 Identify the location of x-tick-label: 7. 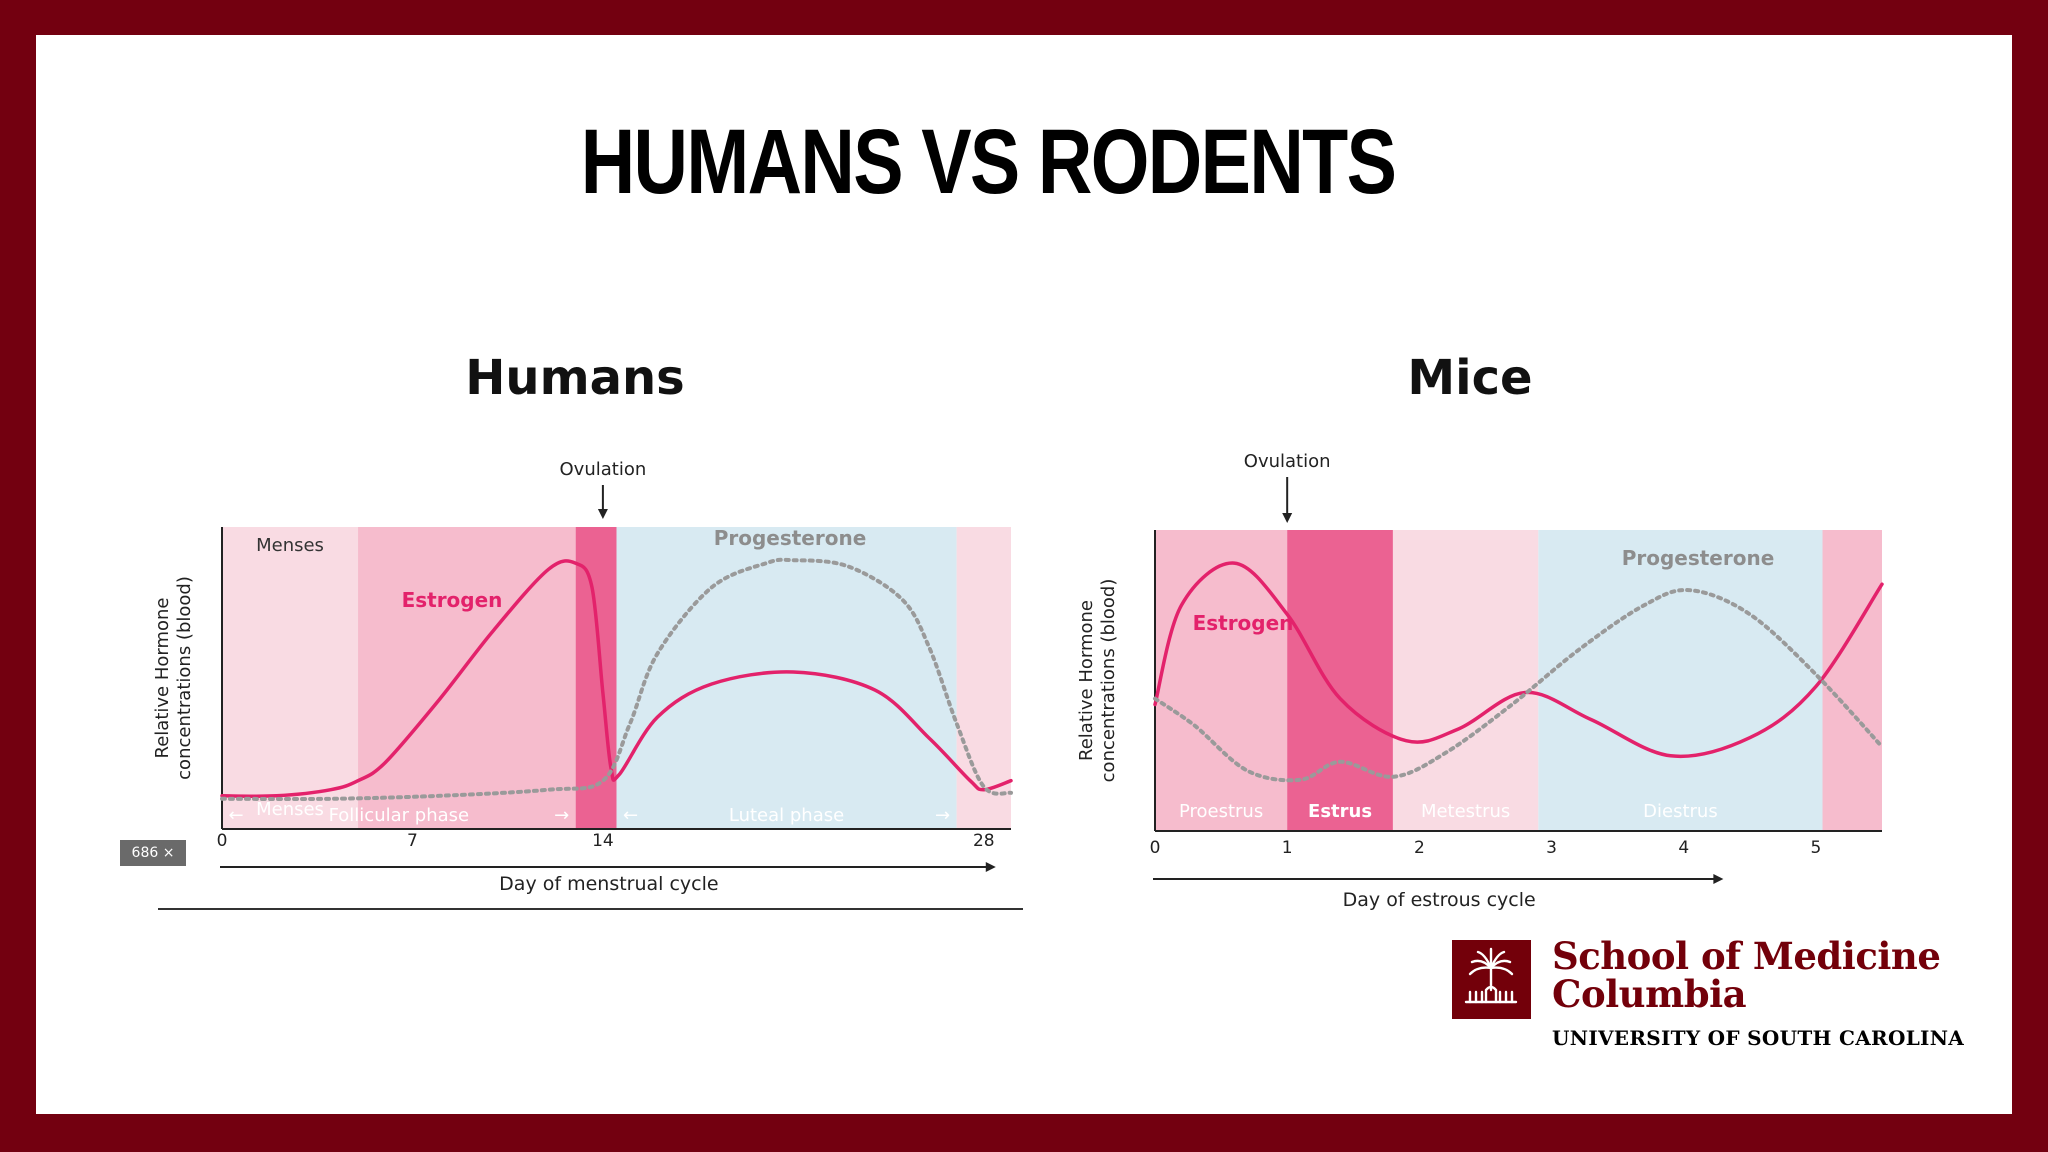
(412, 841).